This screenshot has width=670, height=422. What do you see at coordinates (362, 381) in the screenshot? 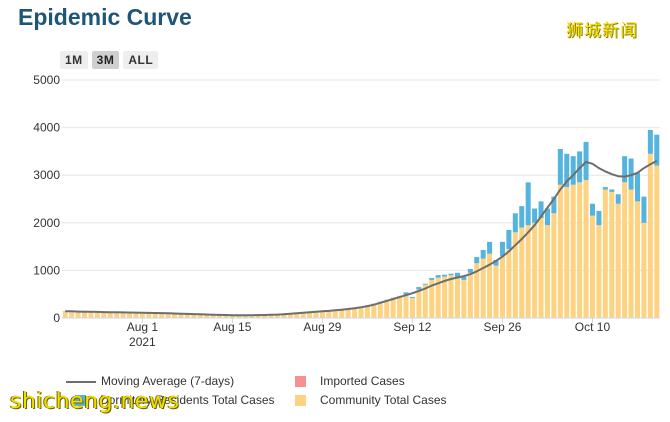
I see `legend-label-imported: Imported Cases` at bounding box center [362, 381].